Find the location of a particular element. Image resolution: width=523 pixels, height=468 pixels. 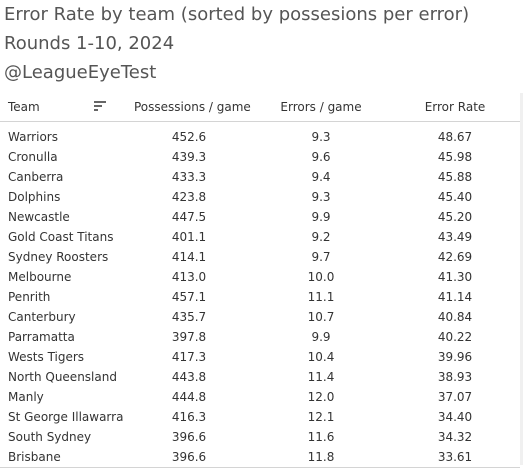

team-cell: Dolphins is located at coordinates (34, 197).